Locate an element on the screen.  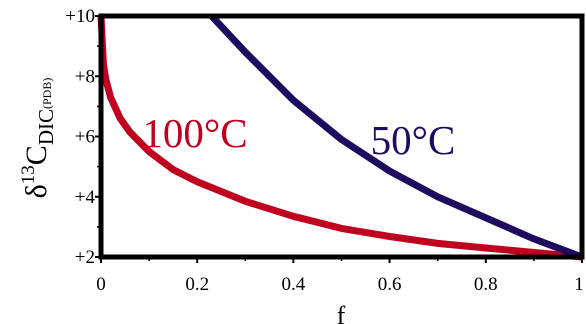
x-tick-label: 0.6 is located at coordinates (390, 284).